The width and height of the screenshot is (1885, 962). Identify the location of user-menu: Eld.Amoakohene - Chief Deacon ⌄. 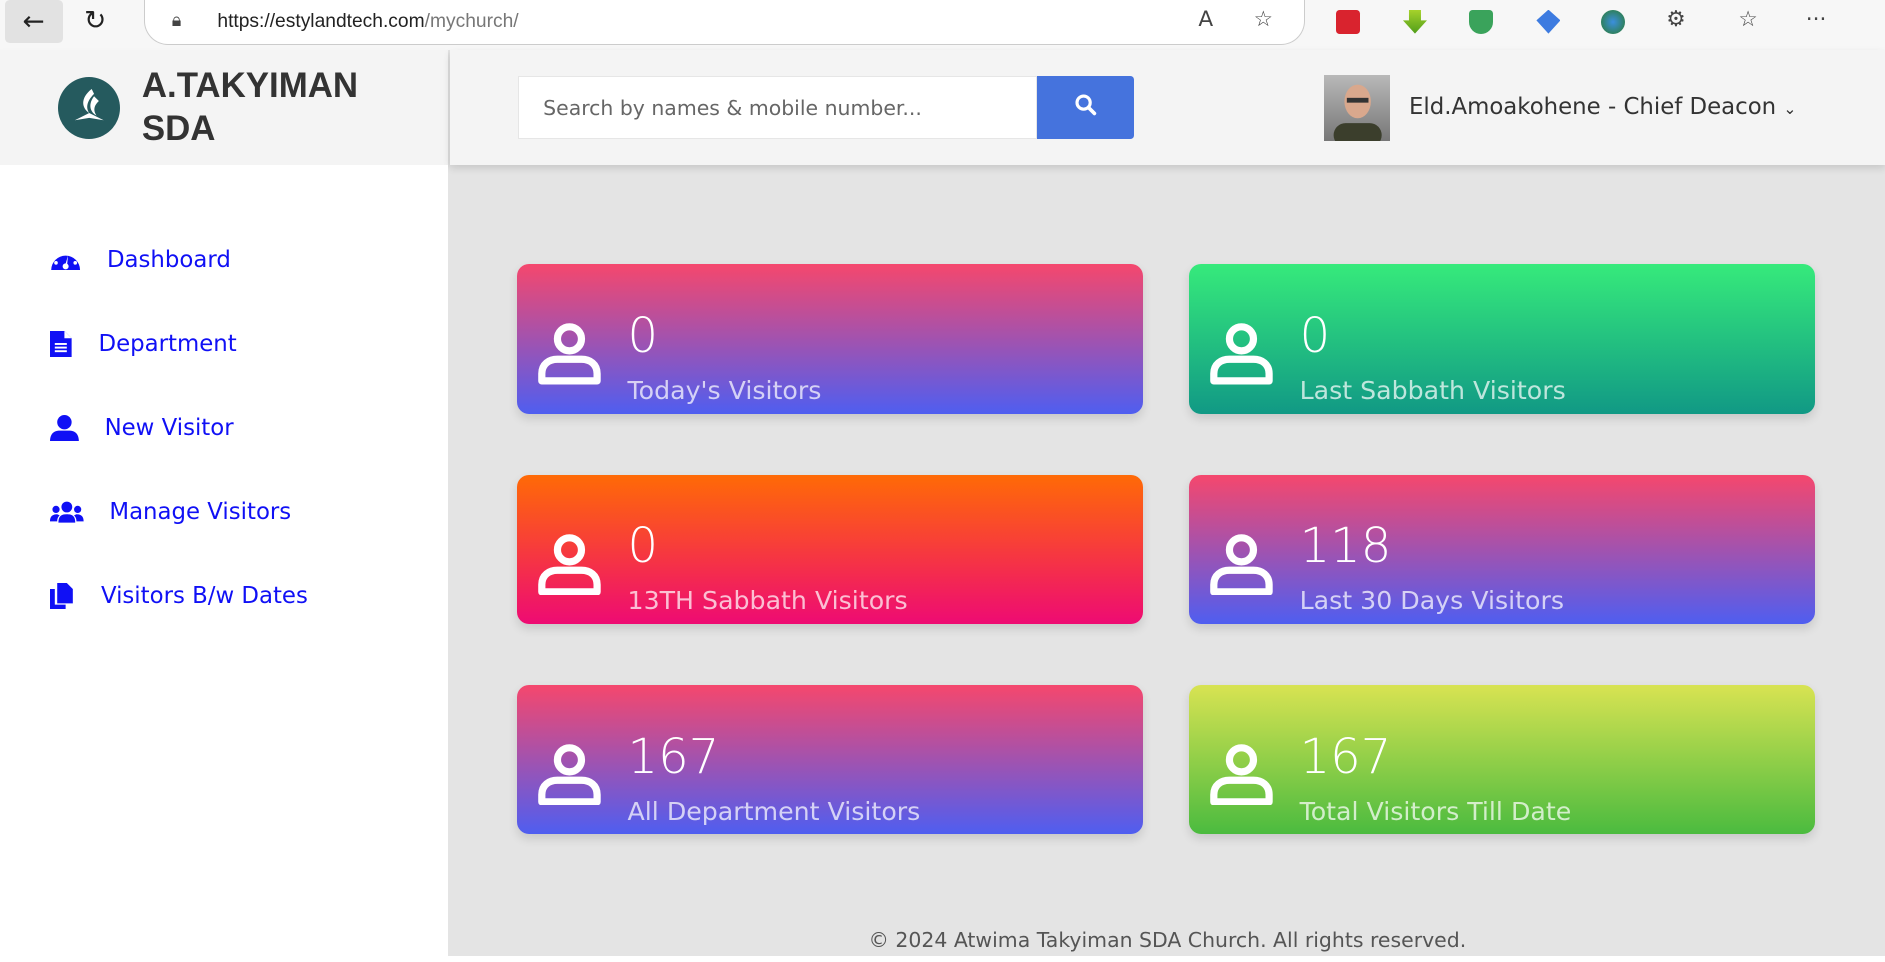
(1603, 107).